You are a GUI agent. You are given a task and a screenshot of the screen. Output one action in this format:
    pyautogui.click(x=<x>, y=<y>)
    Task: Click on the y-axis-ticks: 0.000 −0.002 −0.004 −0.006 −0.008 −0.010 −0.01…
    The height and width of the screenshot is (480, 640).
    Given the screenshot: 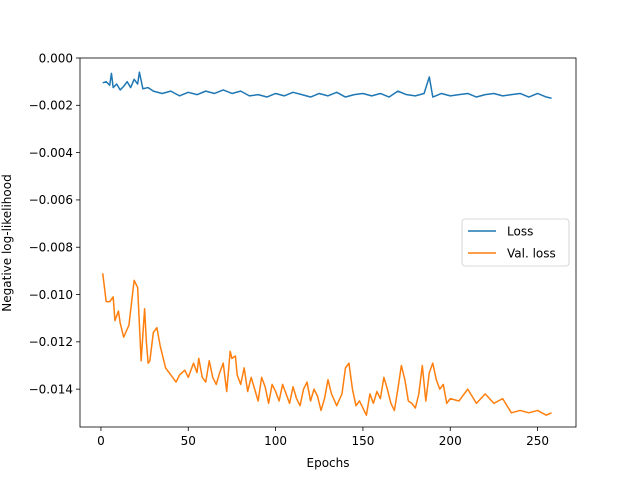 What is the action you would take?
    pyautogui.click(x=54, y=223)
    